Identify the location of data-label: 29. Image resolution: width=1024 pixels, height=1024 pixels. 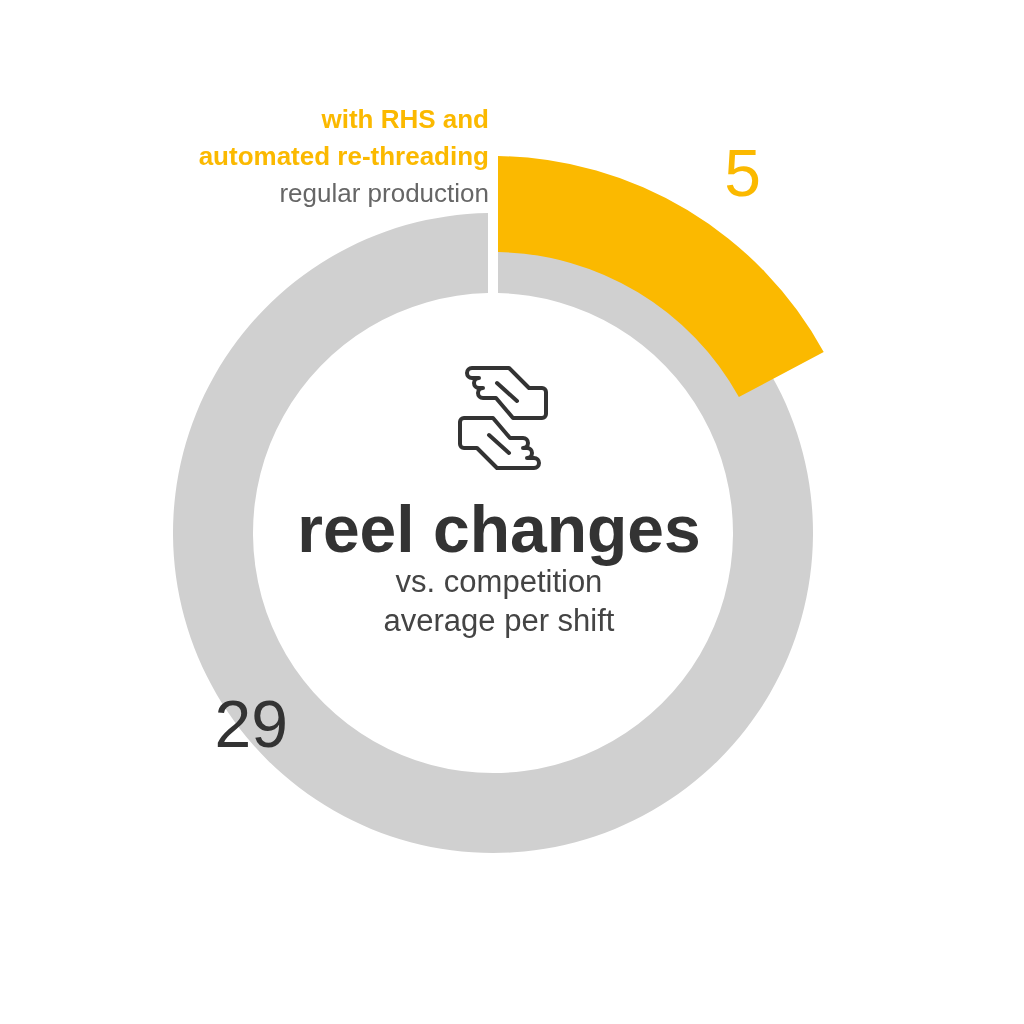
(251, 723).